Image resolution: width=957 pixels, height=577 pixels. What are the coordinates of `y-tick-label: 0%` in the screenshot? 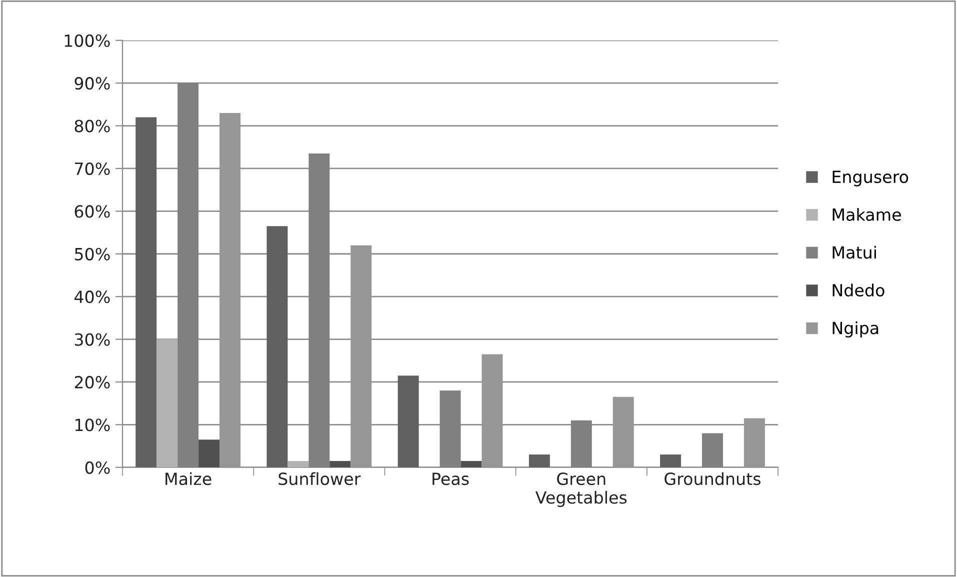 It's located at (97, 467).